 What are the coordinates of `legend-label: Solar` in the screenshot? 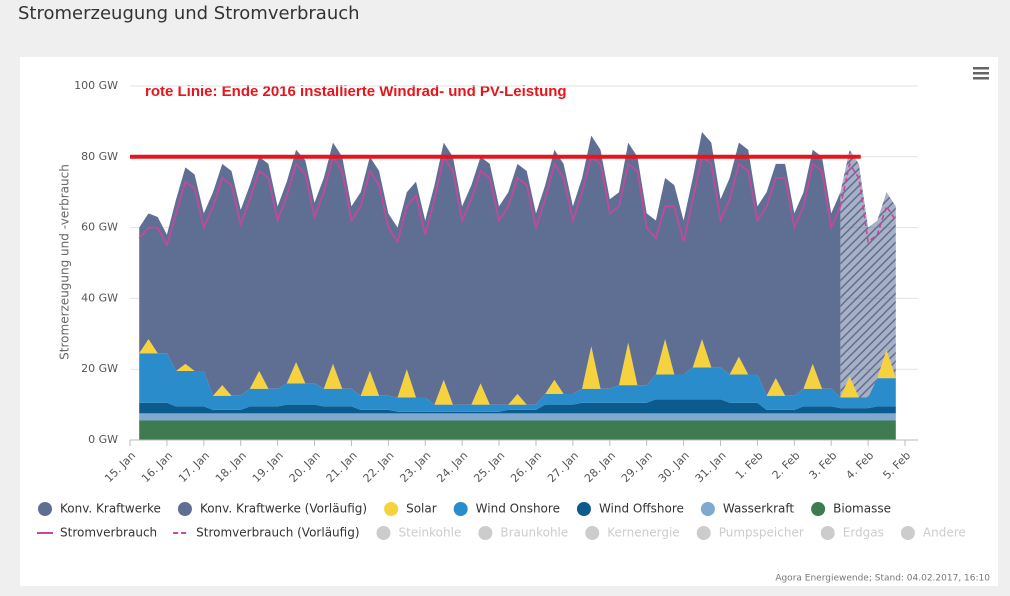 It's located at (421, 509).